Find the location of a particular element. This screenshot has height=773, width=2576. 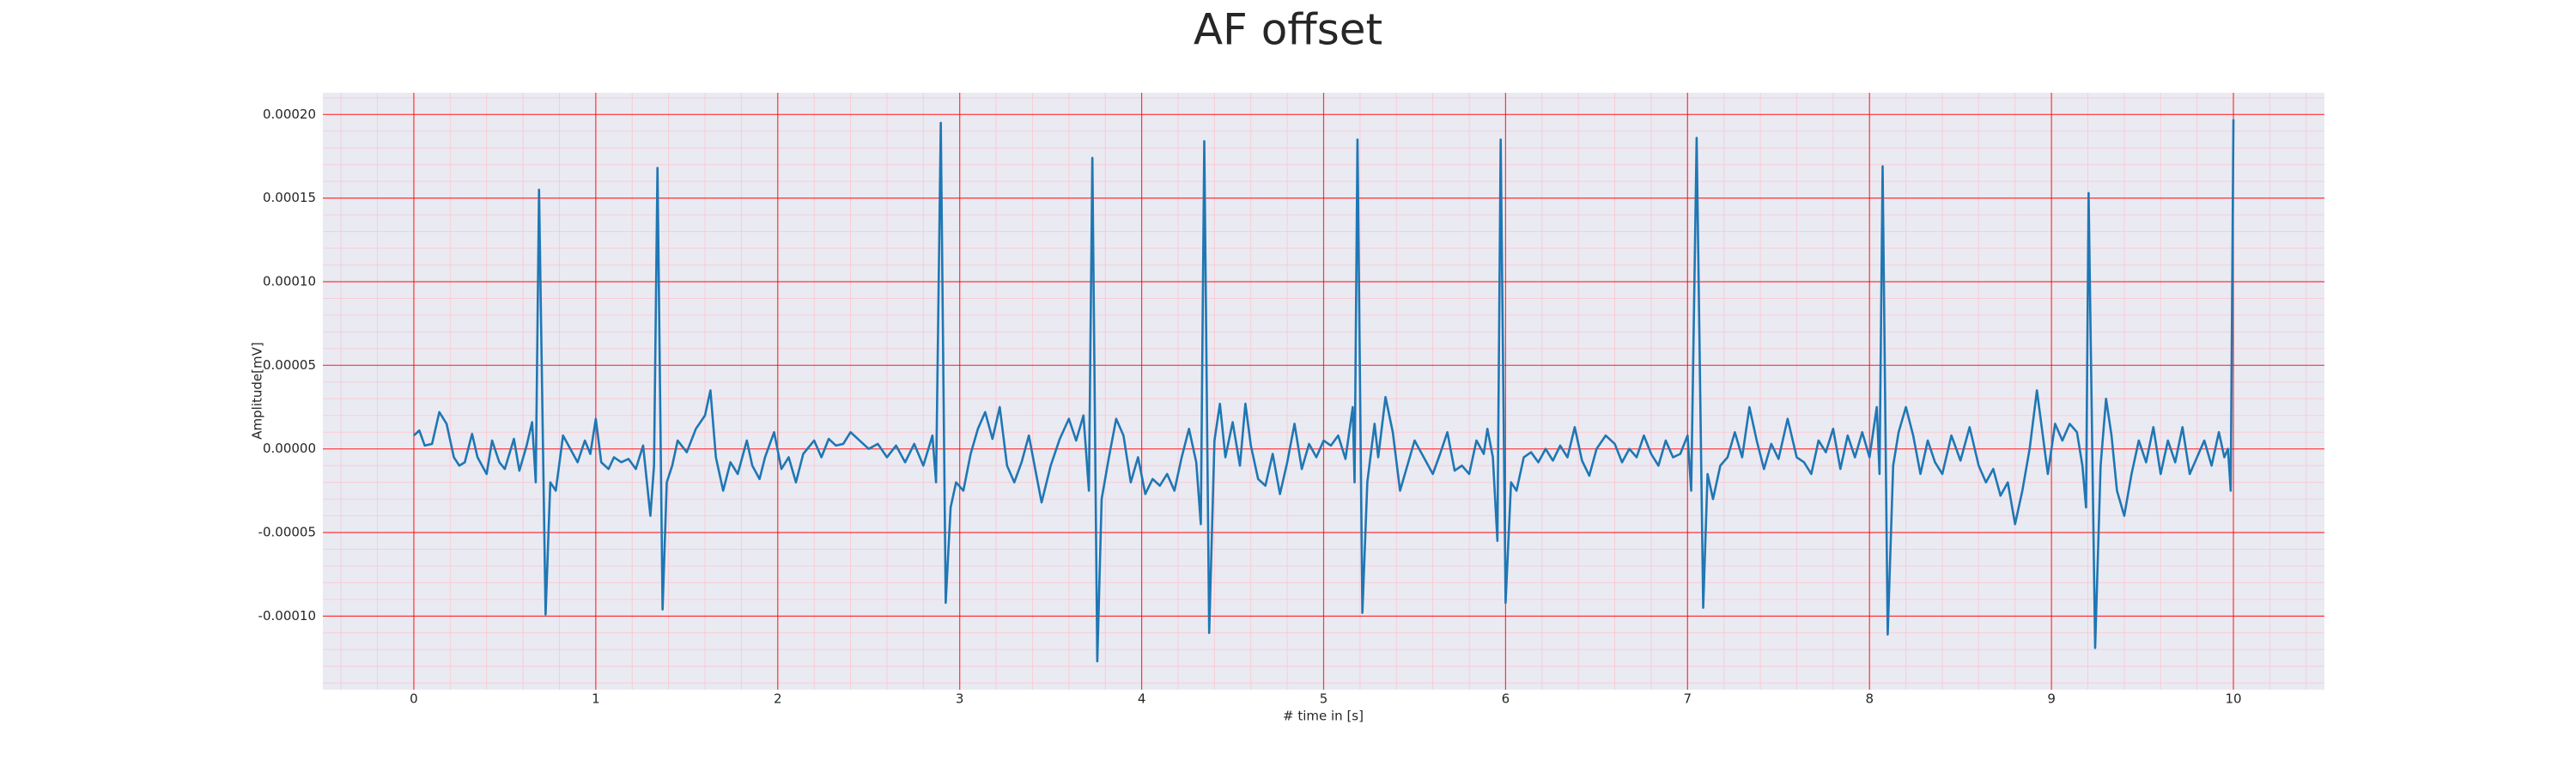

x-tick-label: 2 is located at coordinates (778, 699).